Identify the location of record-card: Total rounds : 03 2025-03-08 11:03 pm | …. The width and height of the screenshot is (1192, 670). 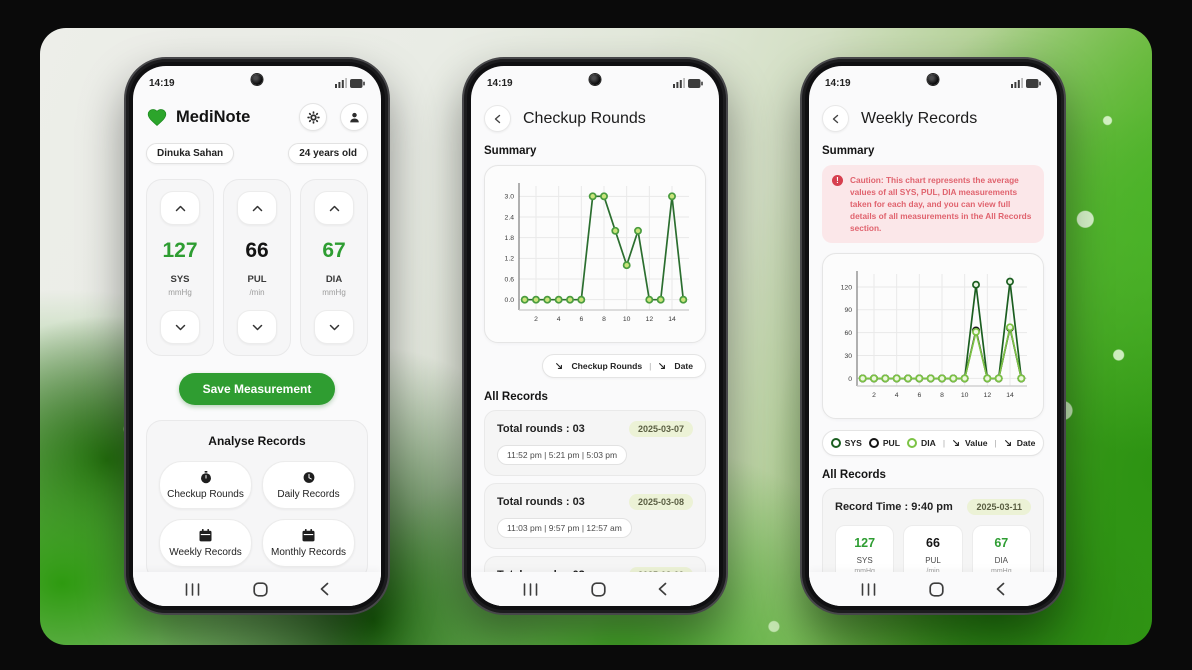
(595, 516).